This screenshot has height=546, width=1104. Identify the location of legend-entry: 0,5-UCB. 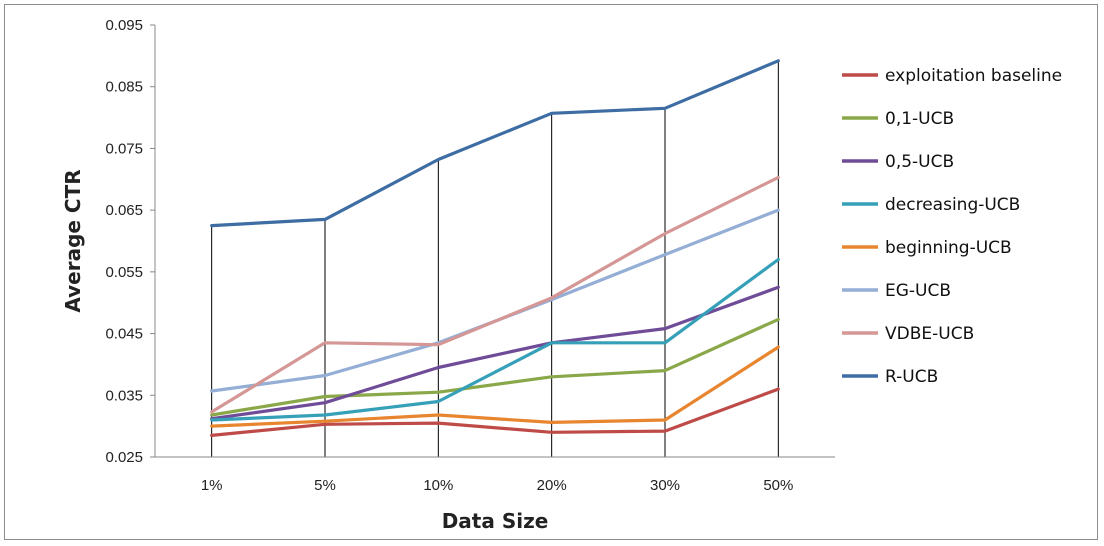
(898, 162).